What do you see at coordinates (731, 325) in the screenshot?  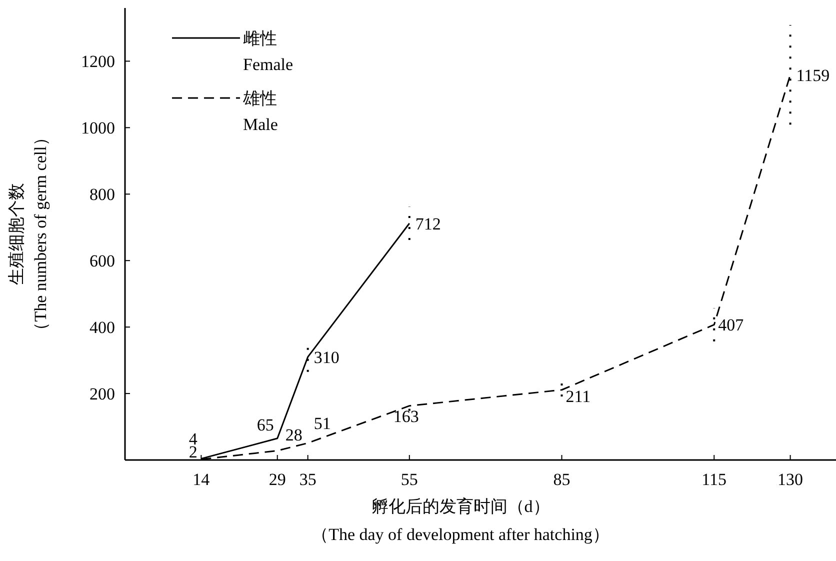 I see `data-label: 407` at bounding box center [731, 325].